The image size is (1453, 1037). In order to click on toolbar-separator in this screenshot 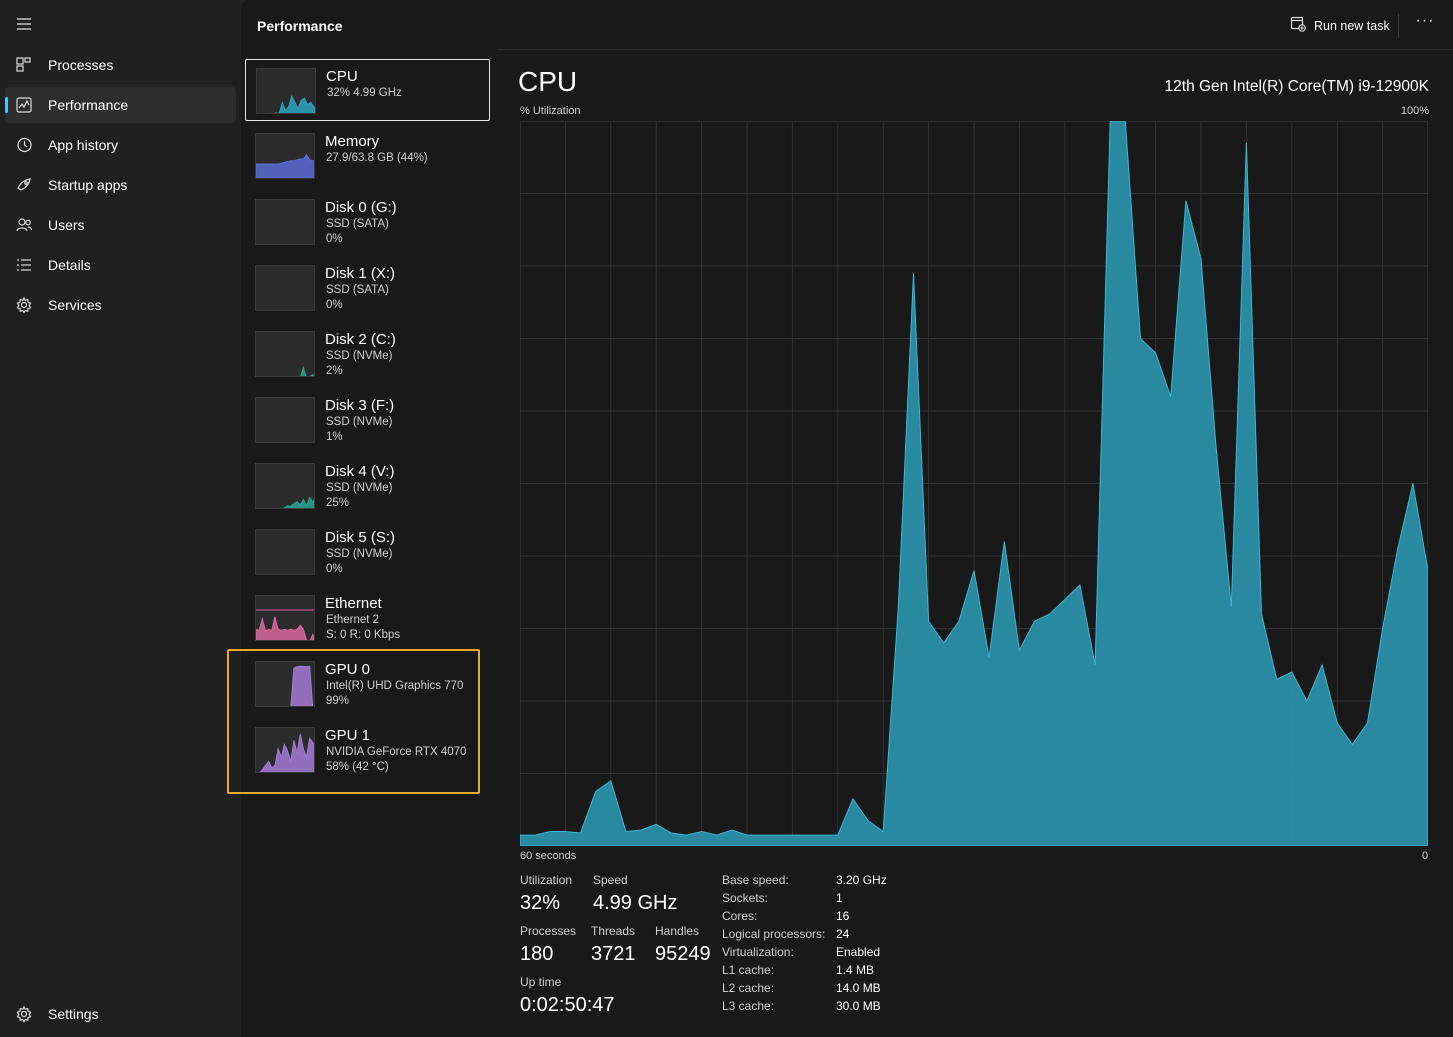, I will do `click(1398, 26)`.